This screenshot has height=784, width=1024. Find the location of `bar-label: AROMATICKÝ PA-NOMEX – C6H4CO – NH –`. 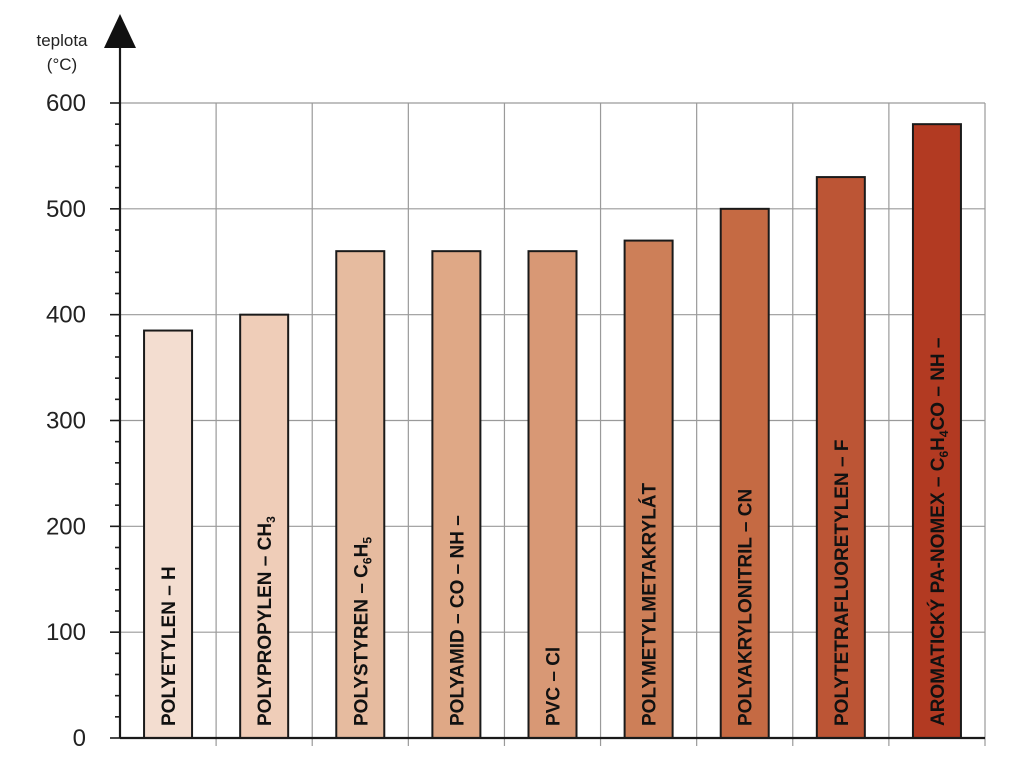

bar-label: AROMATICKÝ PA-NOMEX – C6H4CO – NH – is located at coordinates (939, 532).